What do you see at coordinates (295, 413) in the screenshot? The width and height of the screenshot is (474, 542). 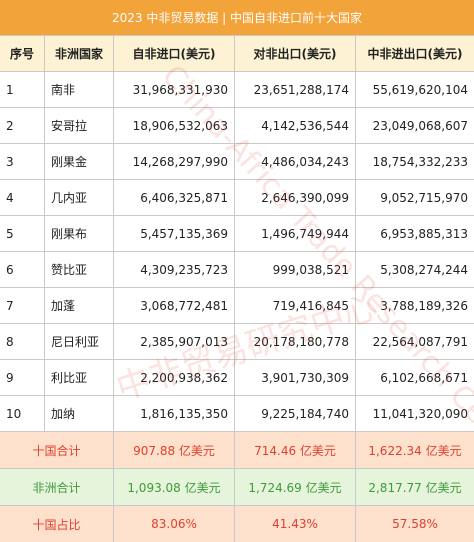 I see `amount-cell: 9,225,184,740` at bounding box center [295, 413].